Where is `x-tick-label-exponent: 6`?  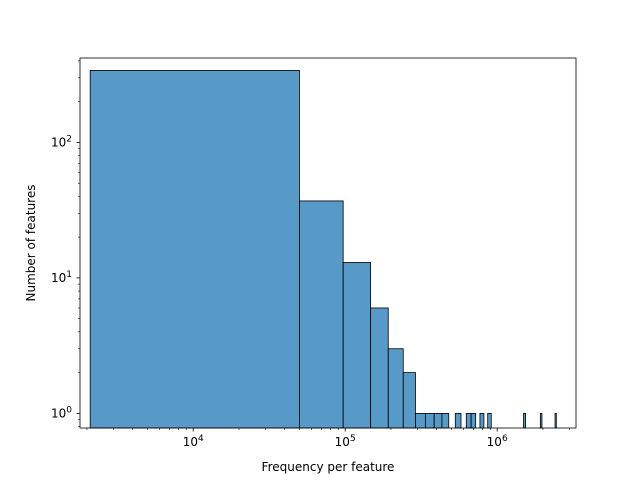 x-tick-label-exponent: 6 is located at coordinates (505, 439).